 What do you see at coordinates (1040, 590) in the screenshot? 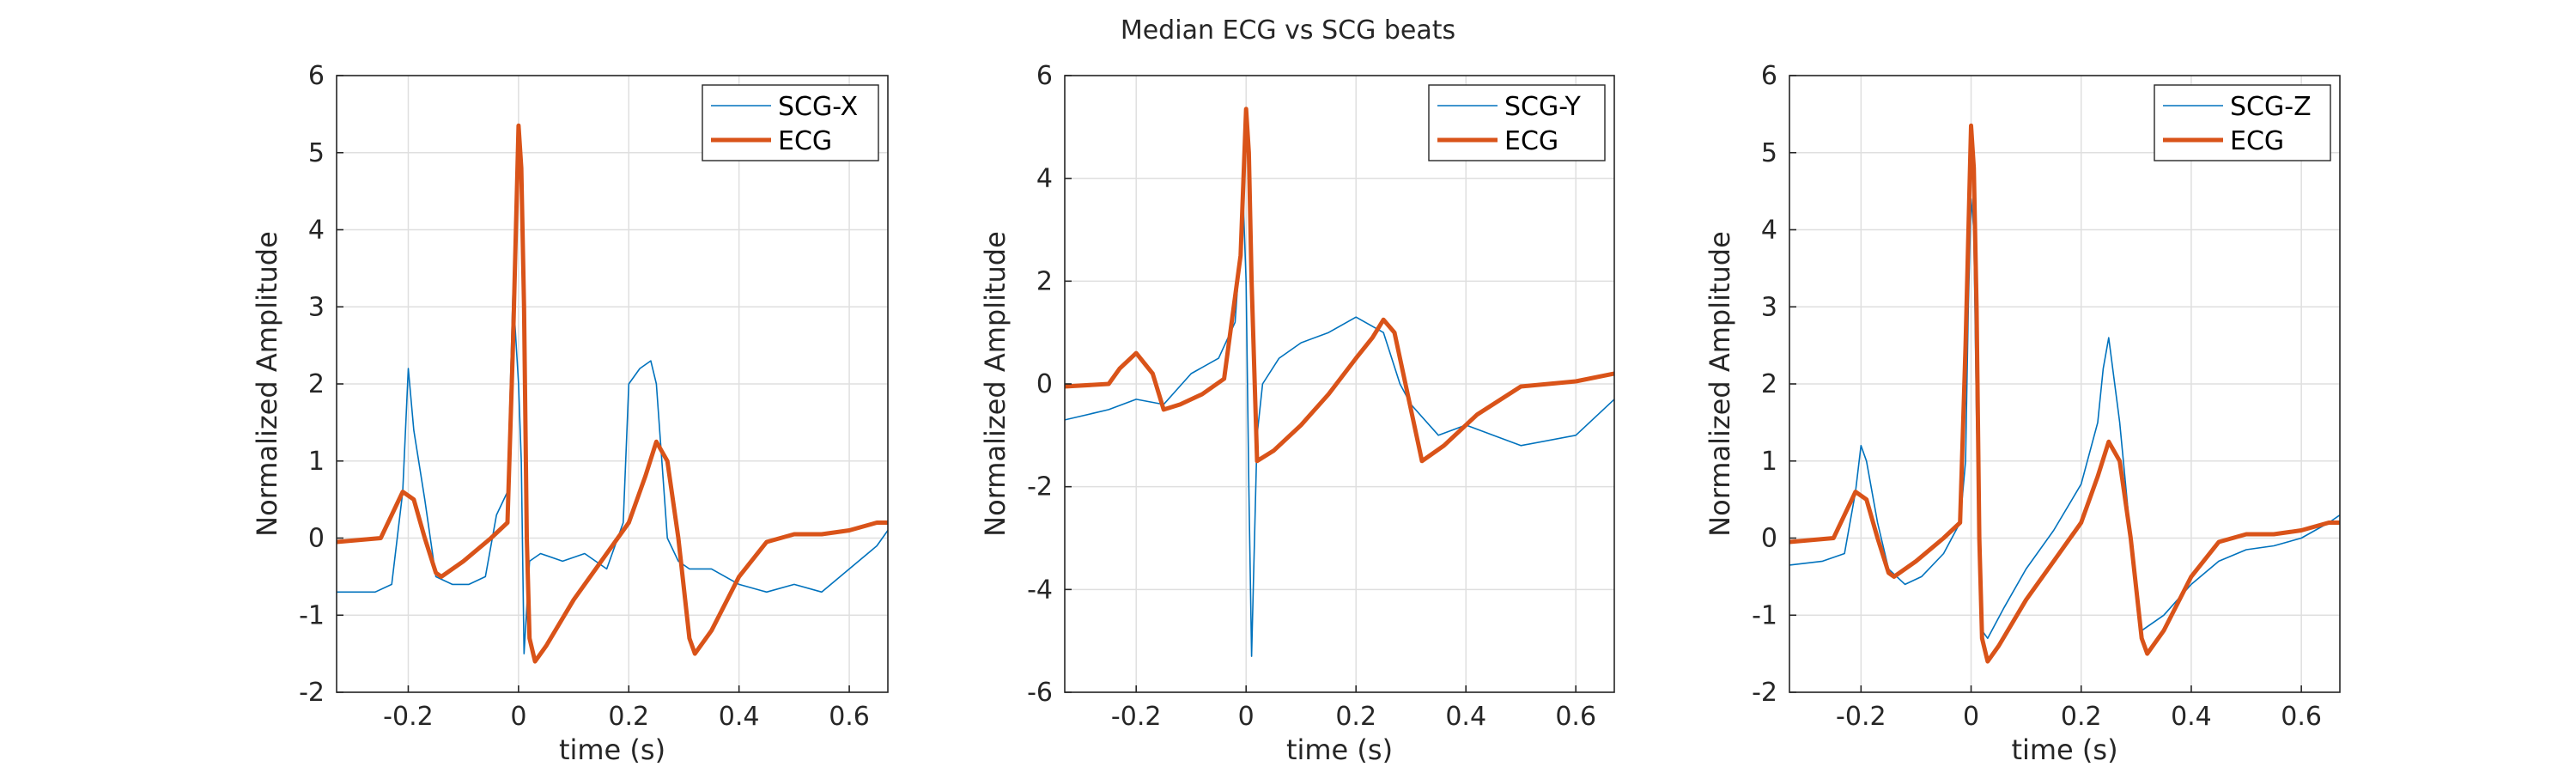
I see `y-tick-label: -4` at bounding box center [1040, 590].